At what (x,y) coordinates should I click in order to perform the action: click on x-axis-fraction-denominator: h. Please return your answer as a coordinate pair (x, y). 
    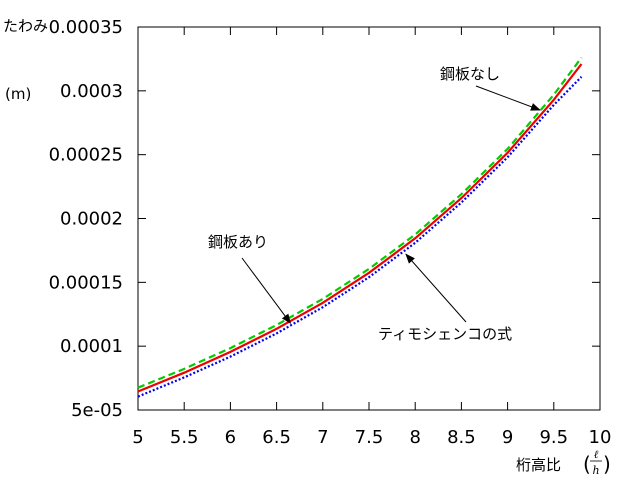
    Looking at the image, I should click on (595, 470).